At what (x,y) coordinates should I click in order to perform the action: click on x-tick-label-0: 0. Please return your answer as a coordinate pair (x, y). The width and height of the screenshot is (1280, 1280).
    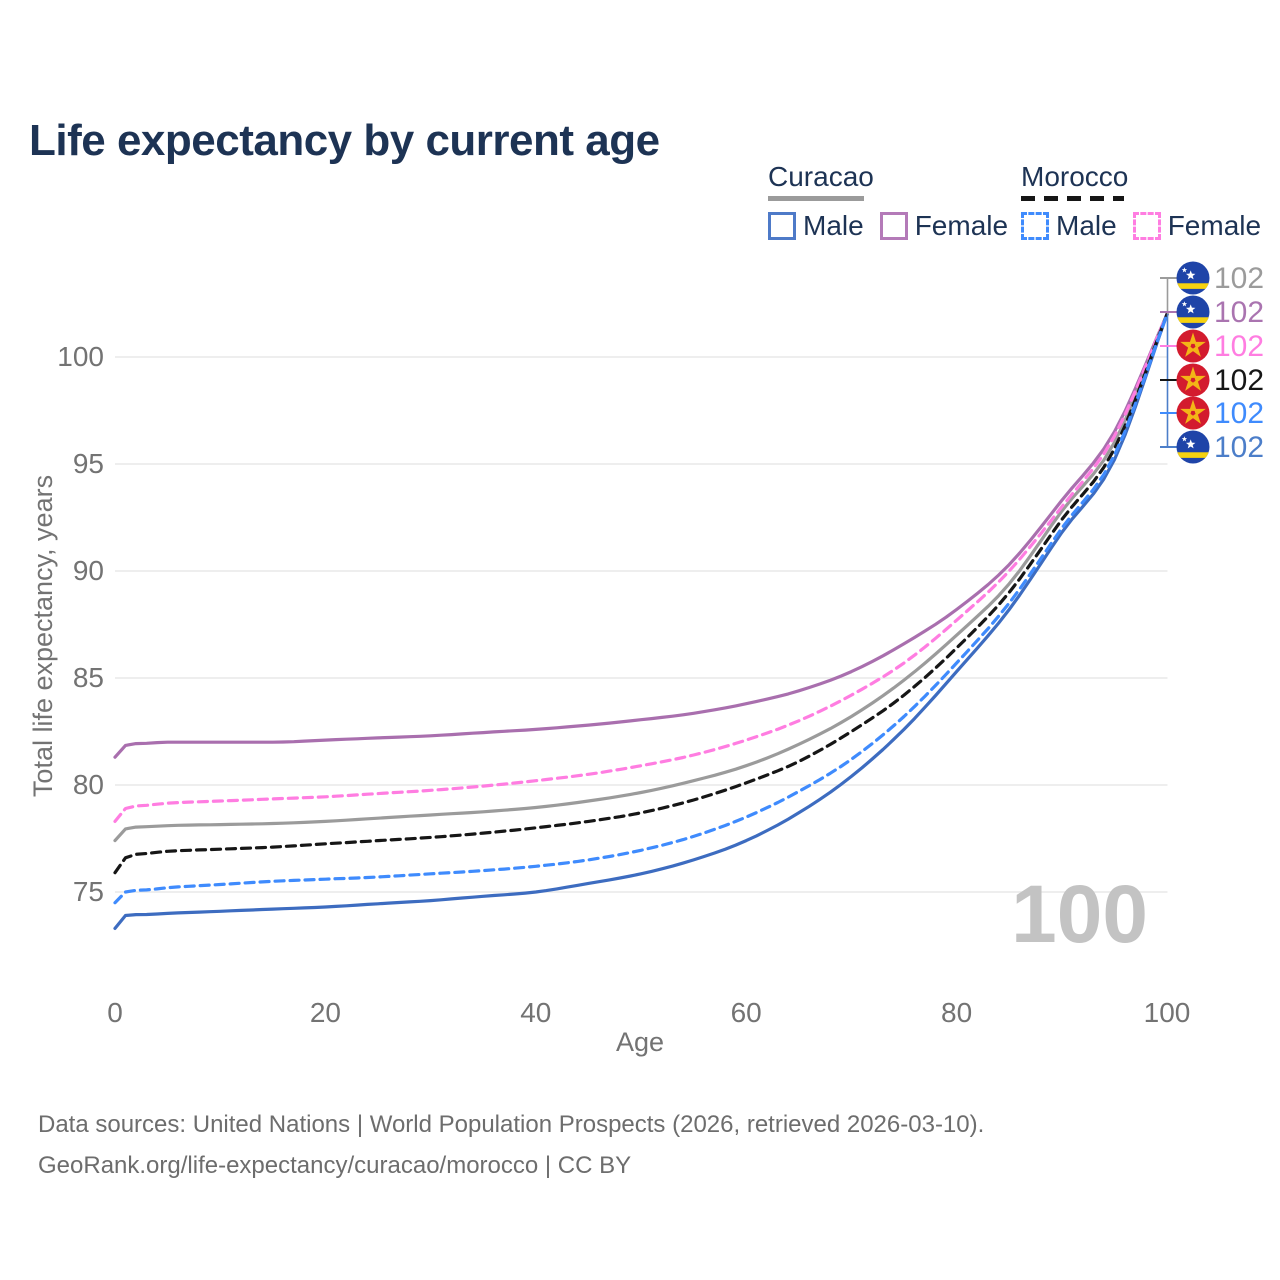
    Looking at the image, I should click on (115, 1012).